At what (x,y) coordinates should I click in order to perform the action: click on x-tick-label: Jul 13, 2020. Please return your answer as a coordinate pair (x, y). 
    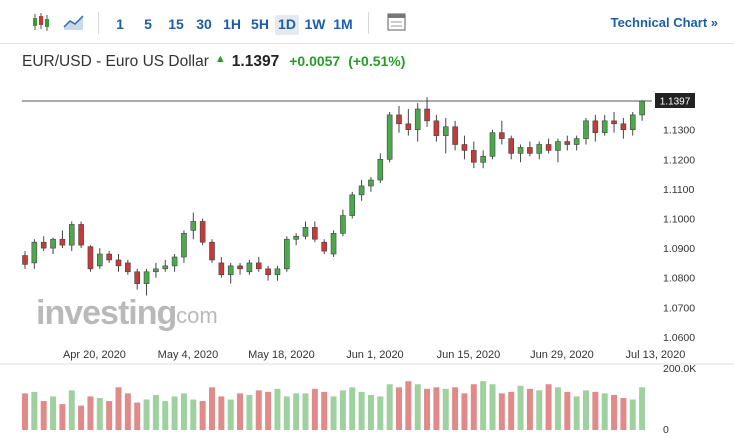
    Looking at the image, I should click on (655, 355).